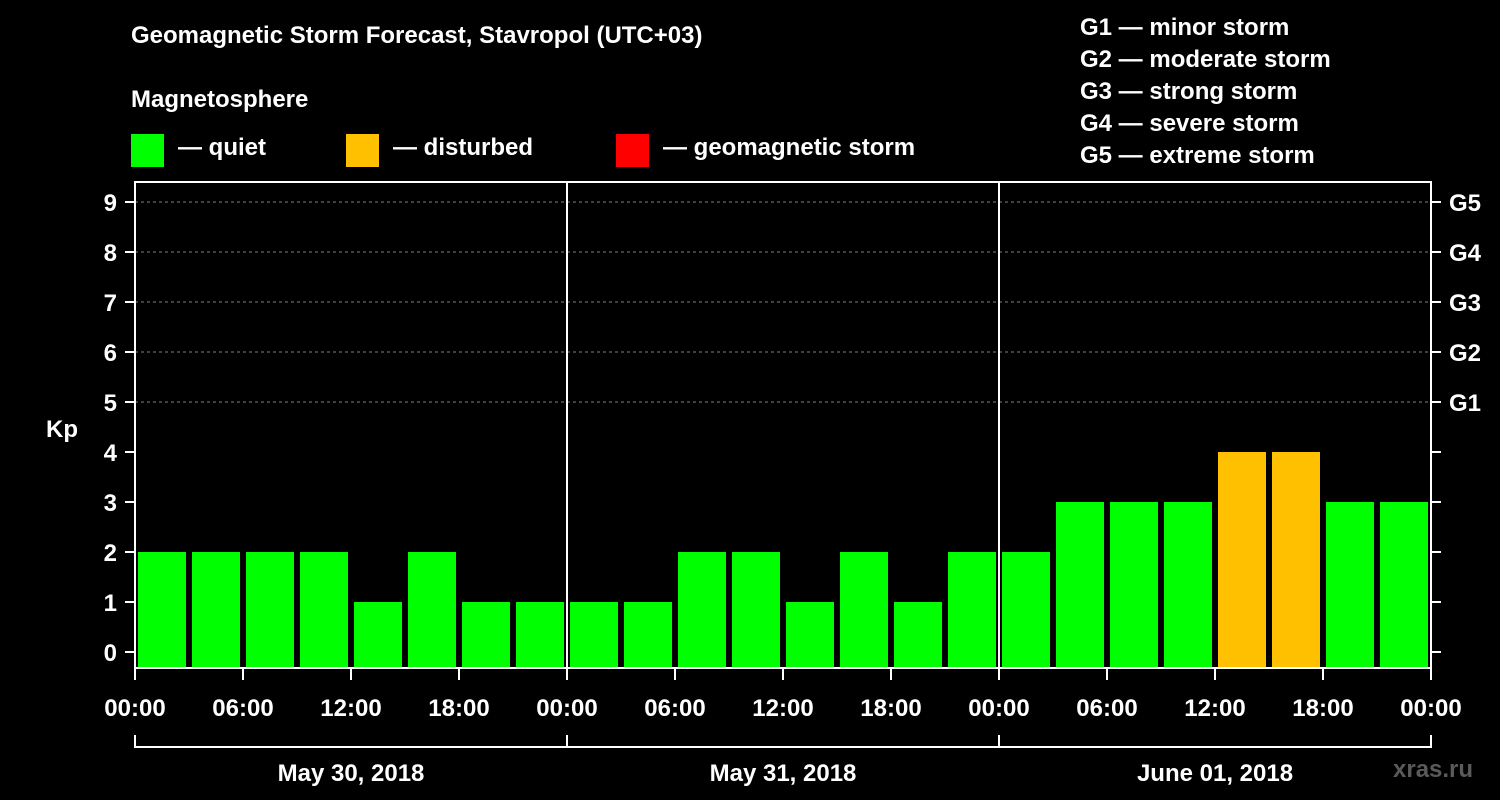 This screenshot has height=800, width=1500. What do you see at coordinates (1465, 253) in the screenshot?
I see `g-level-label: G4` at bounding box center [1465, 253].